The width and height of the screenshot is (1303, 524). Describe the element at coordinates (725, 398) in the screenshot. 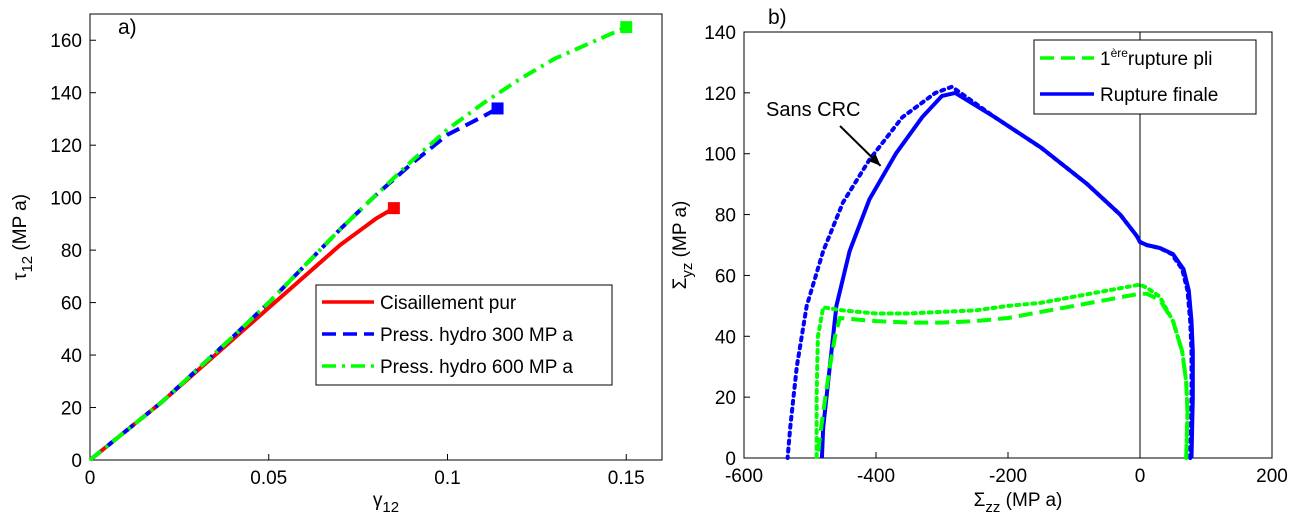

I see `chart-b-y-tick-label: 20` at that location.